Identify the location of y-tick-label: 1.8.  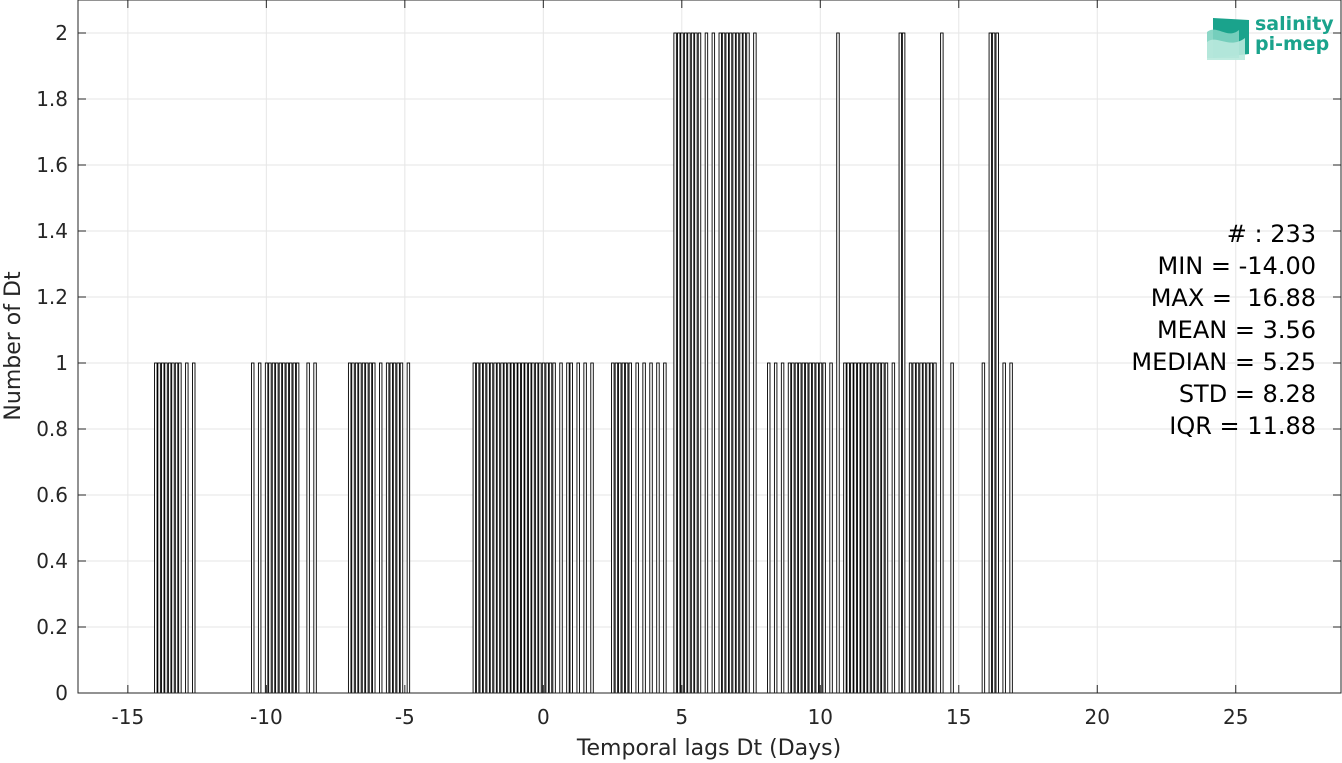
(52, 99).